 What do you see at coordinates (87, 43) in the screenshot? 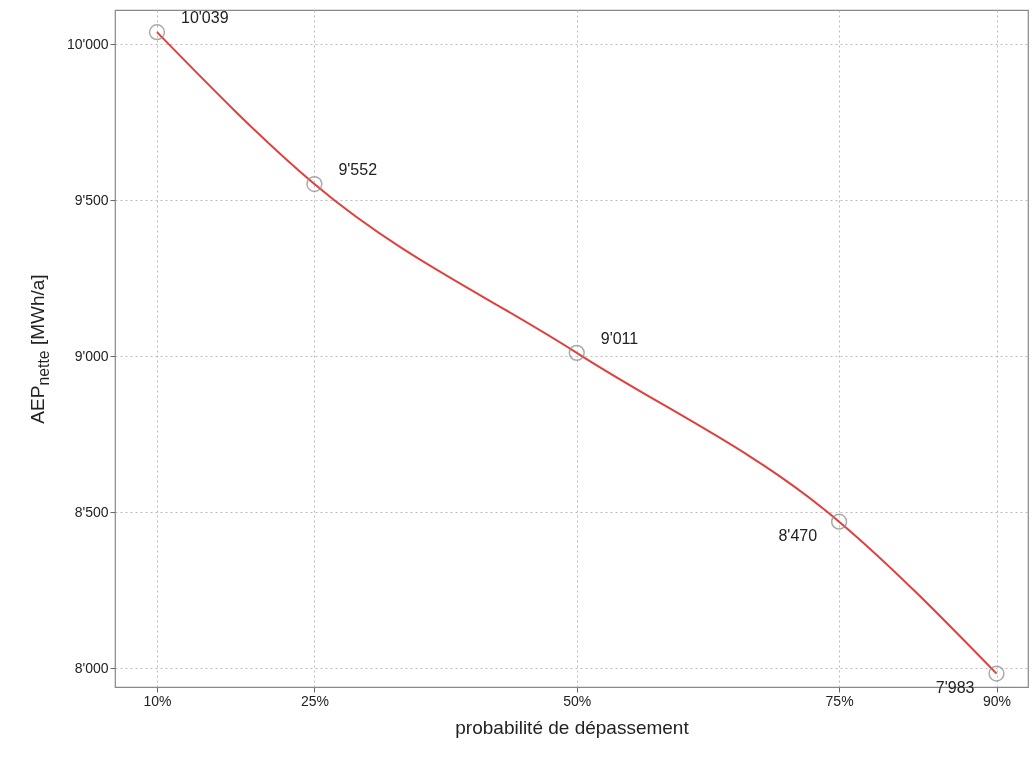
I see `y-tick-label: 10'000` at bounding box center [87, 43].